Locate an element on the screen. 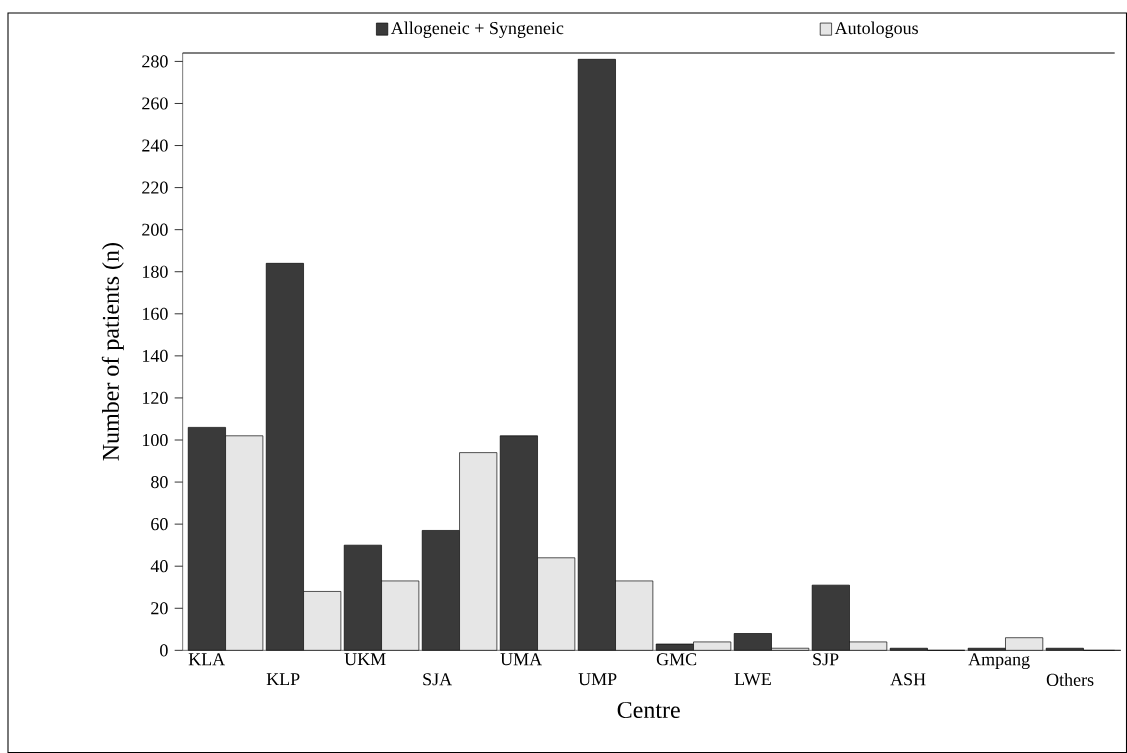 The image size is (1127, 753). x-tick-label: Others is located at coordinates (1070, 679).